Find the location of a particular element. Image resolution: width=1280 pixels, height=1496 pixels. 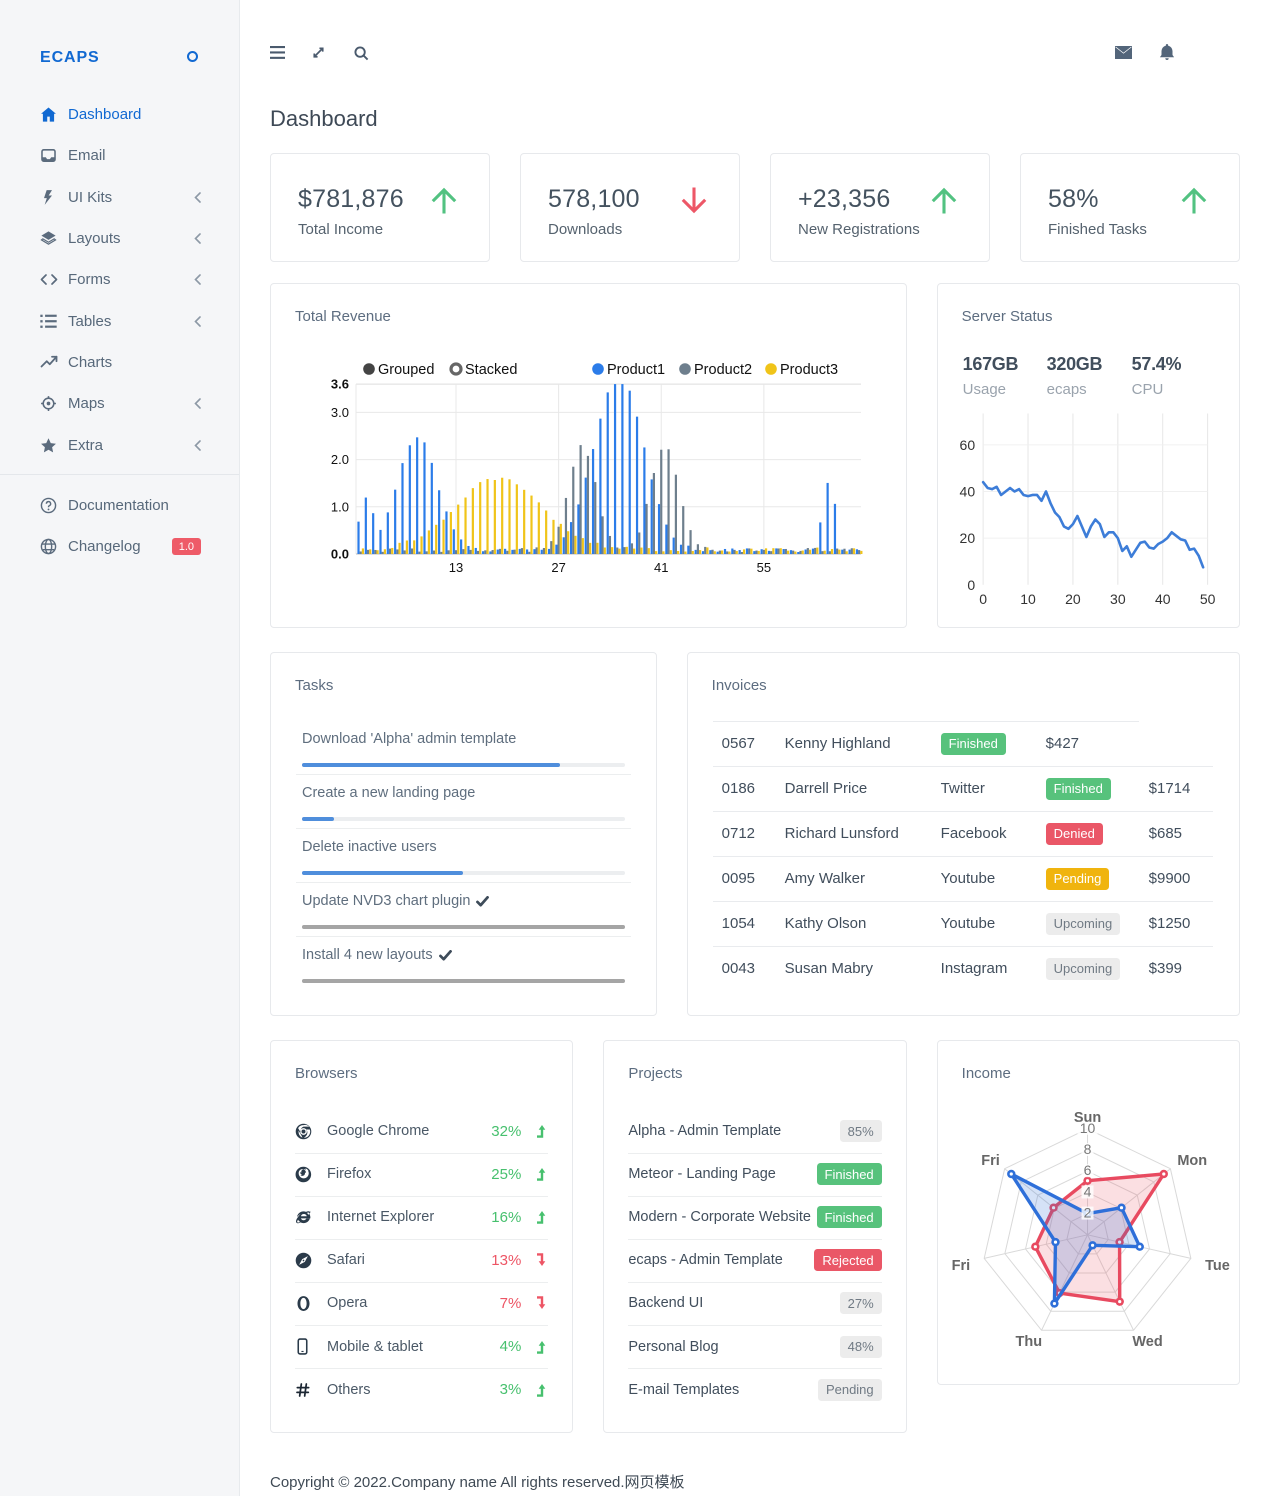

svg-text: Wed is located at coordinates (1147, 1342).